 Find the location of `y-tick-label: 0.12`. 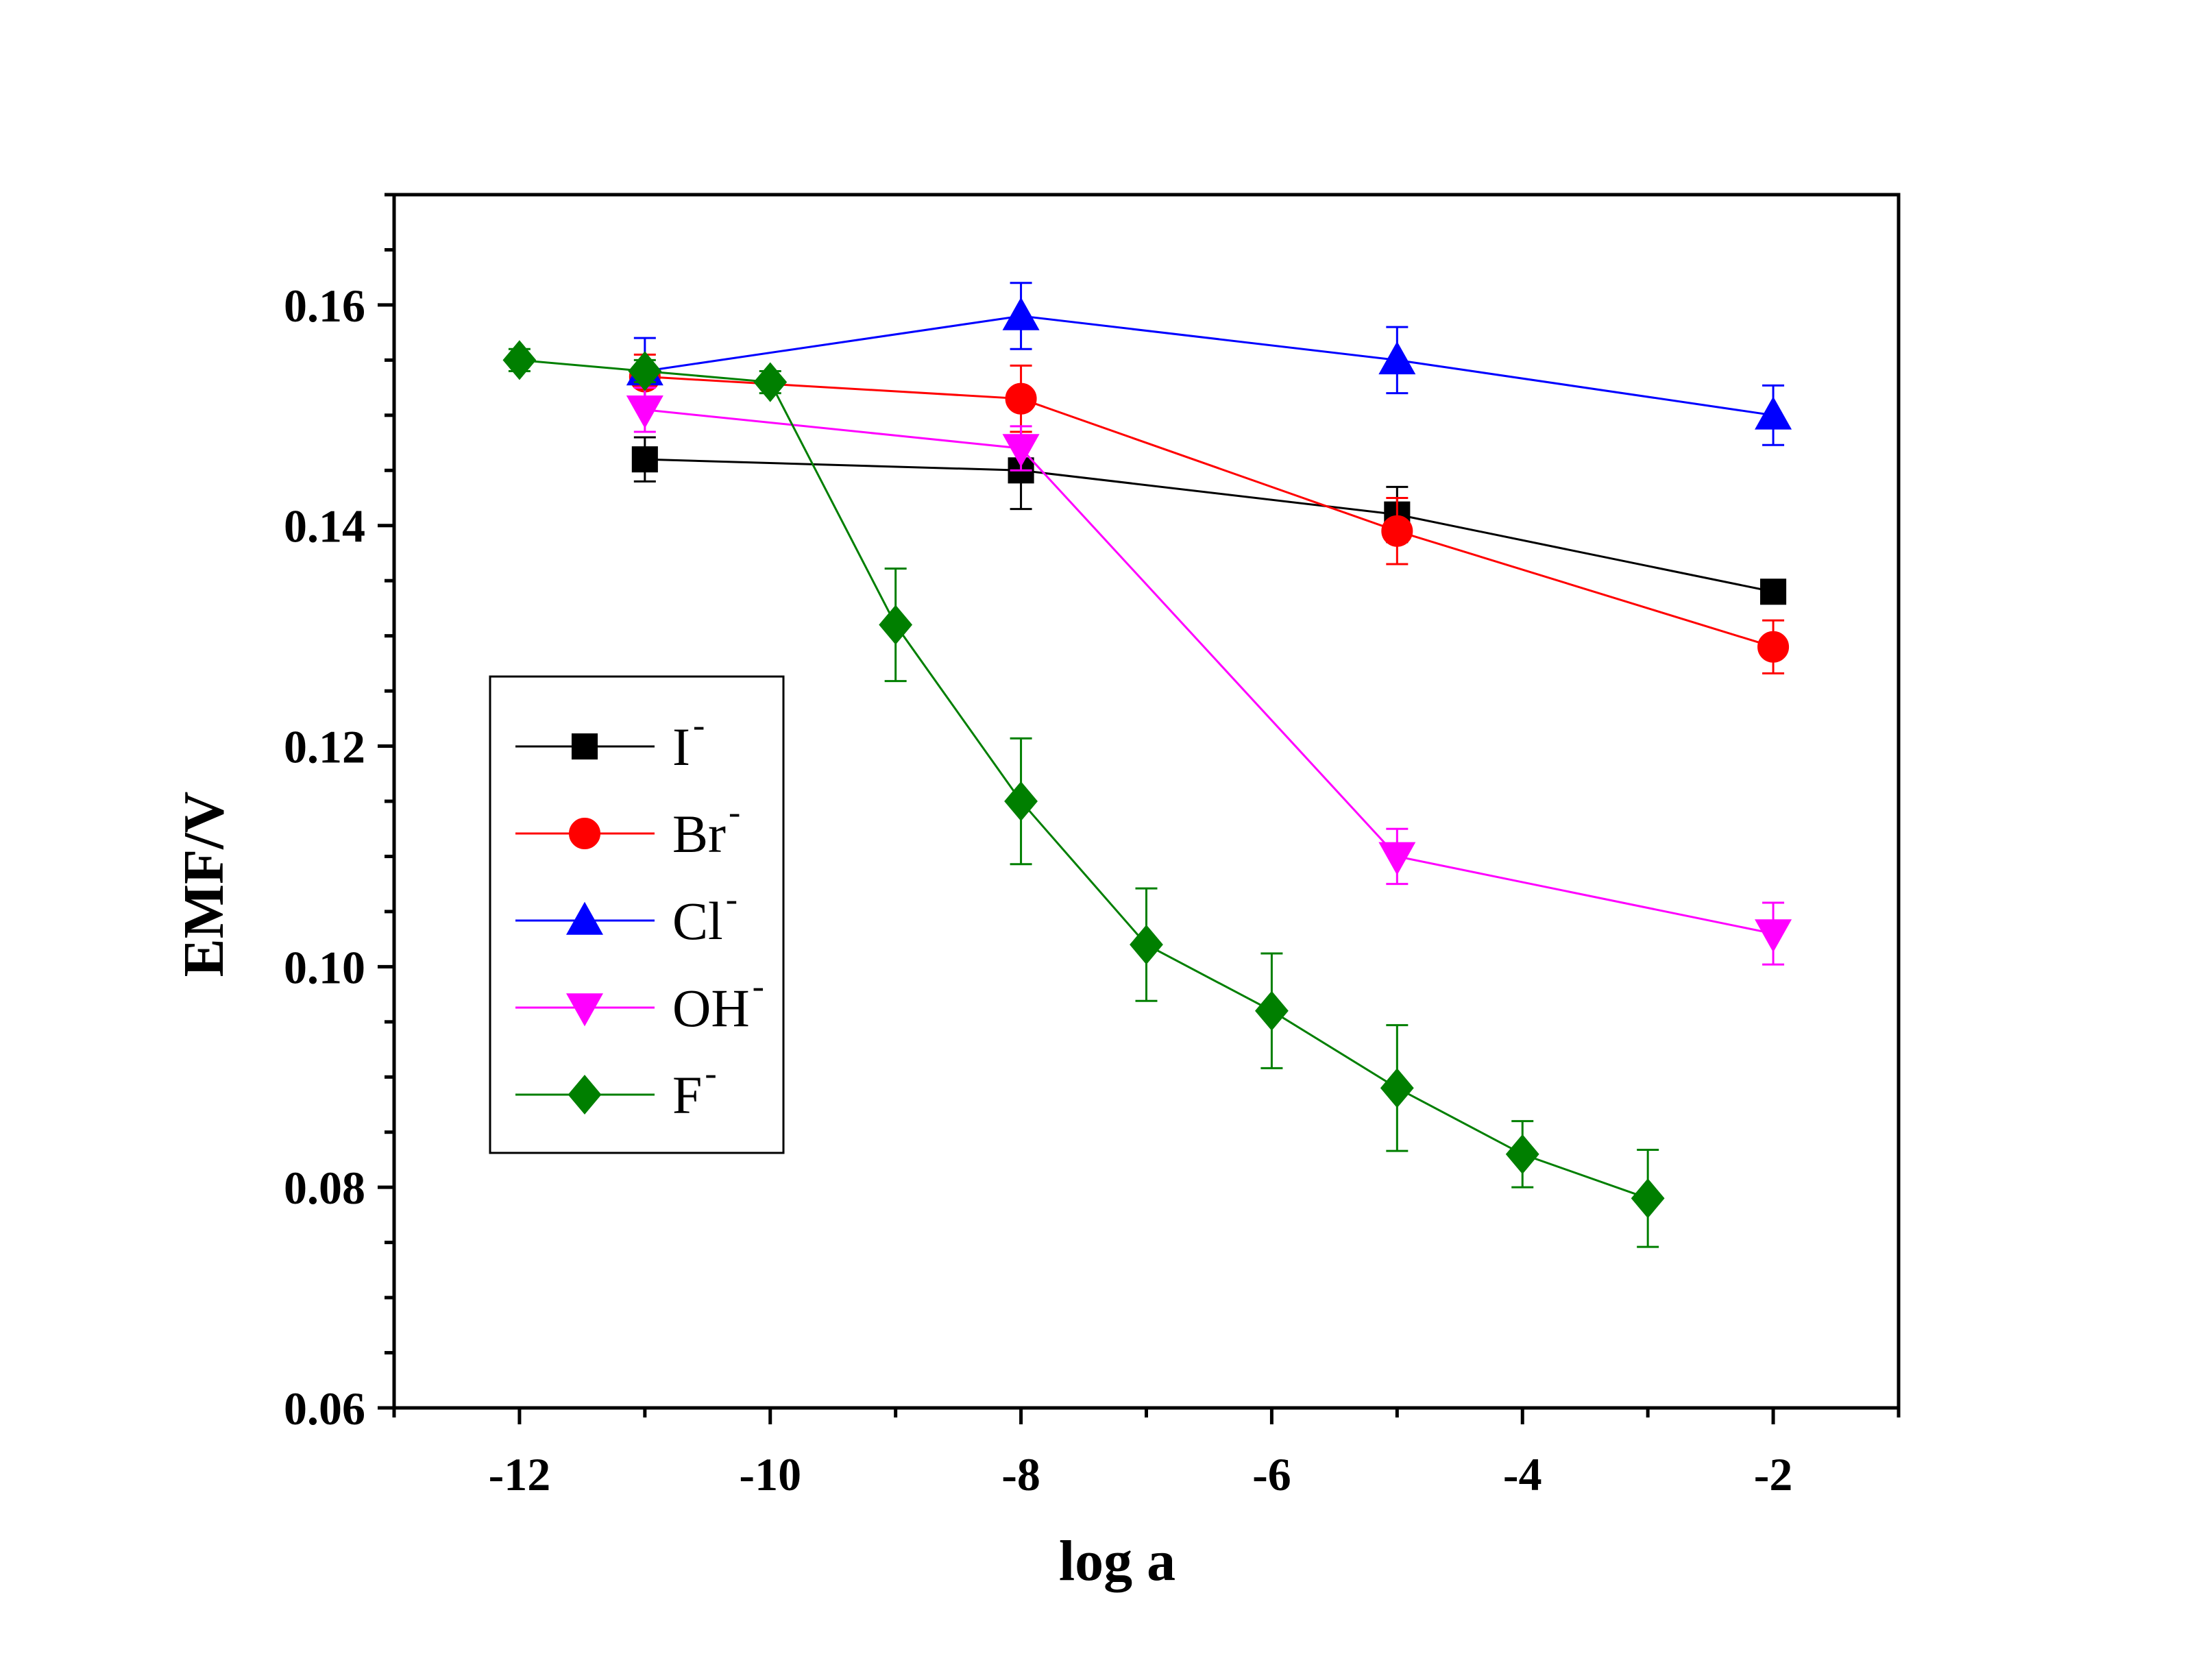

y-tick-label: 0.12 is located at coordinates (324, 747).